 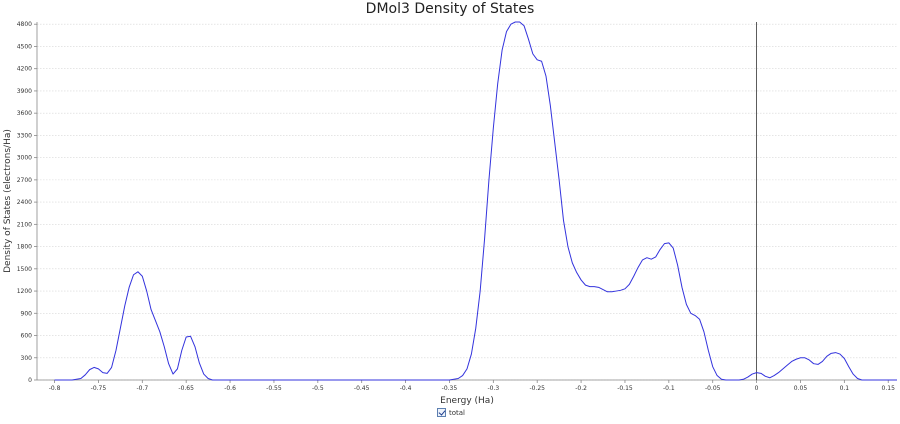 I want to click on y-tick-label: 3600, so click(x=24, y=113).